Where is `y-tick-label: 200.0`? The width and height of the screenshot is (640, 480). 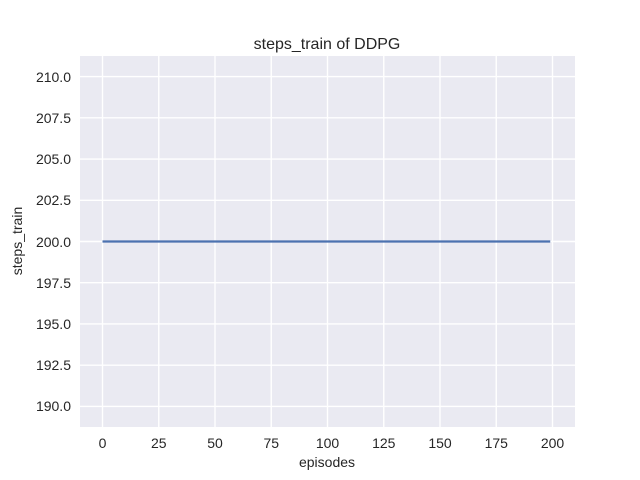
y-tick-label: 200.0 is located at coordinates (53, 241).